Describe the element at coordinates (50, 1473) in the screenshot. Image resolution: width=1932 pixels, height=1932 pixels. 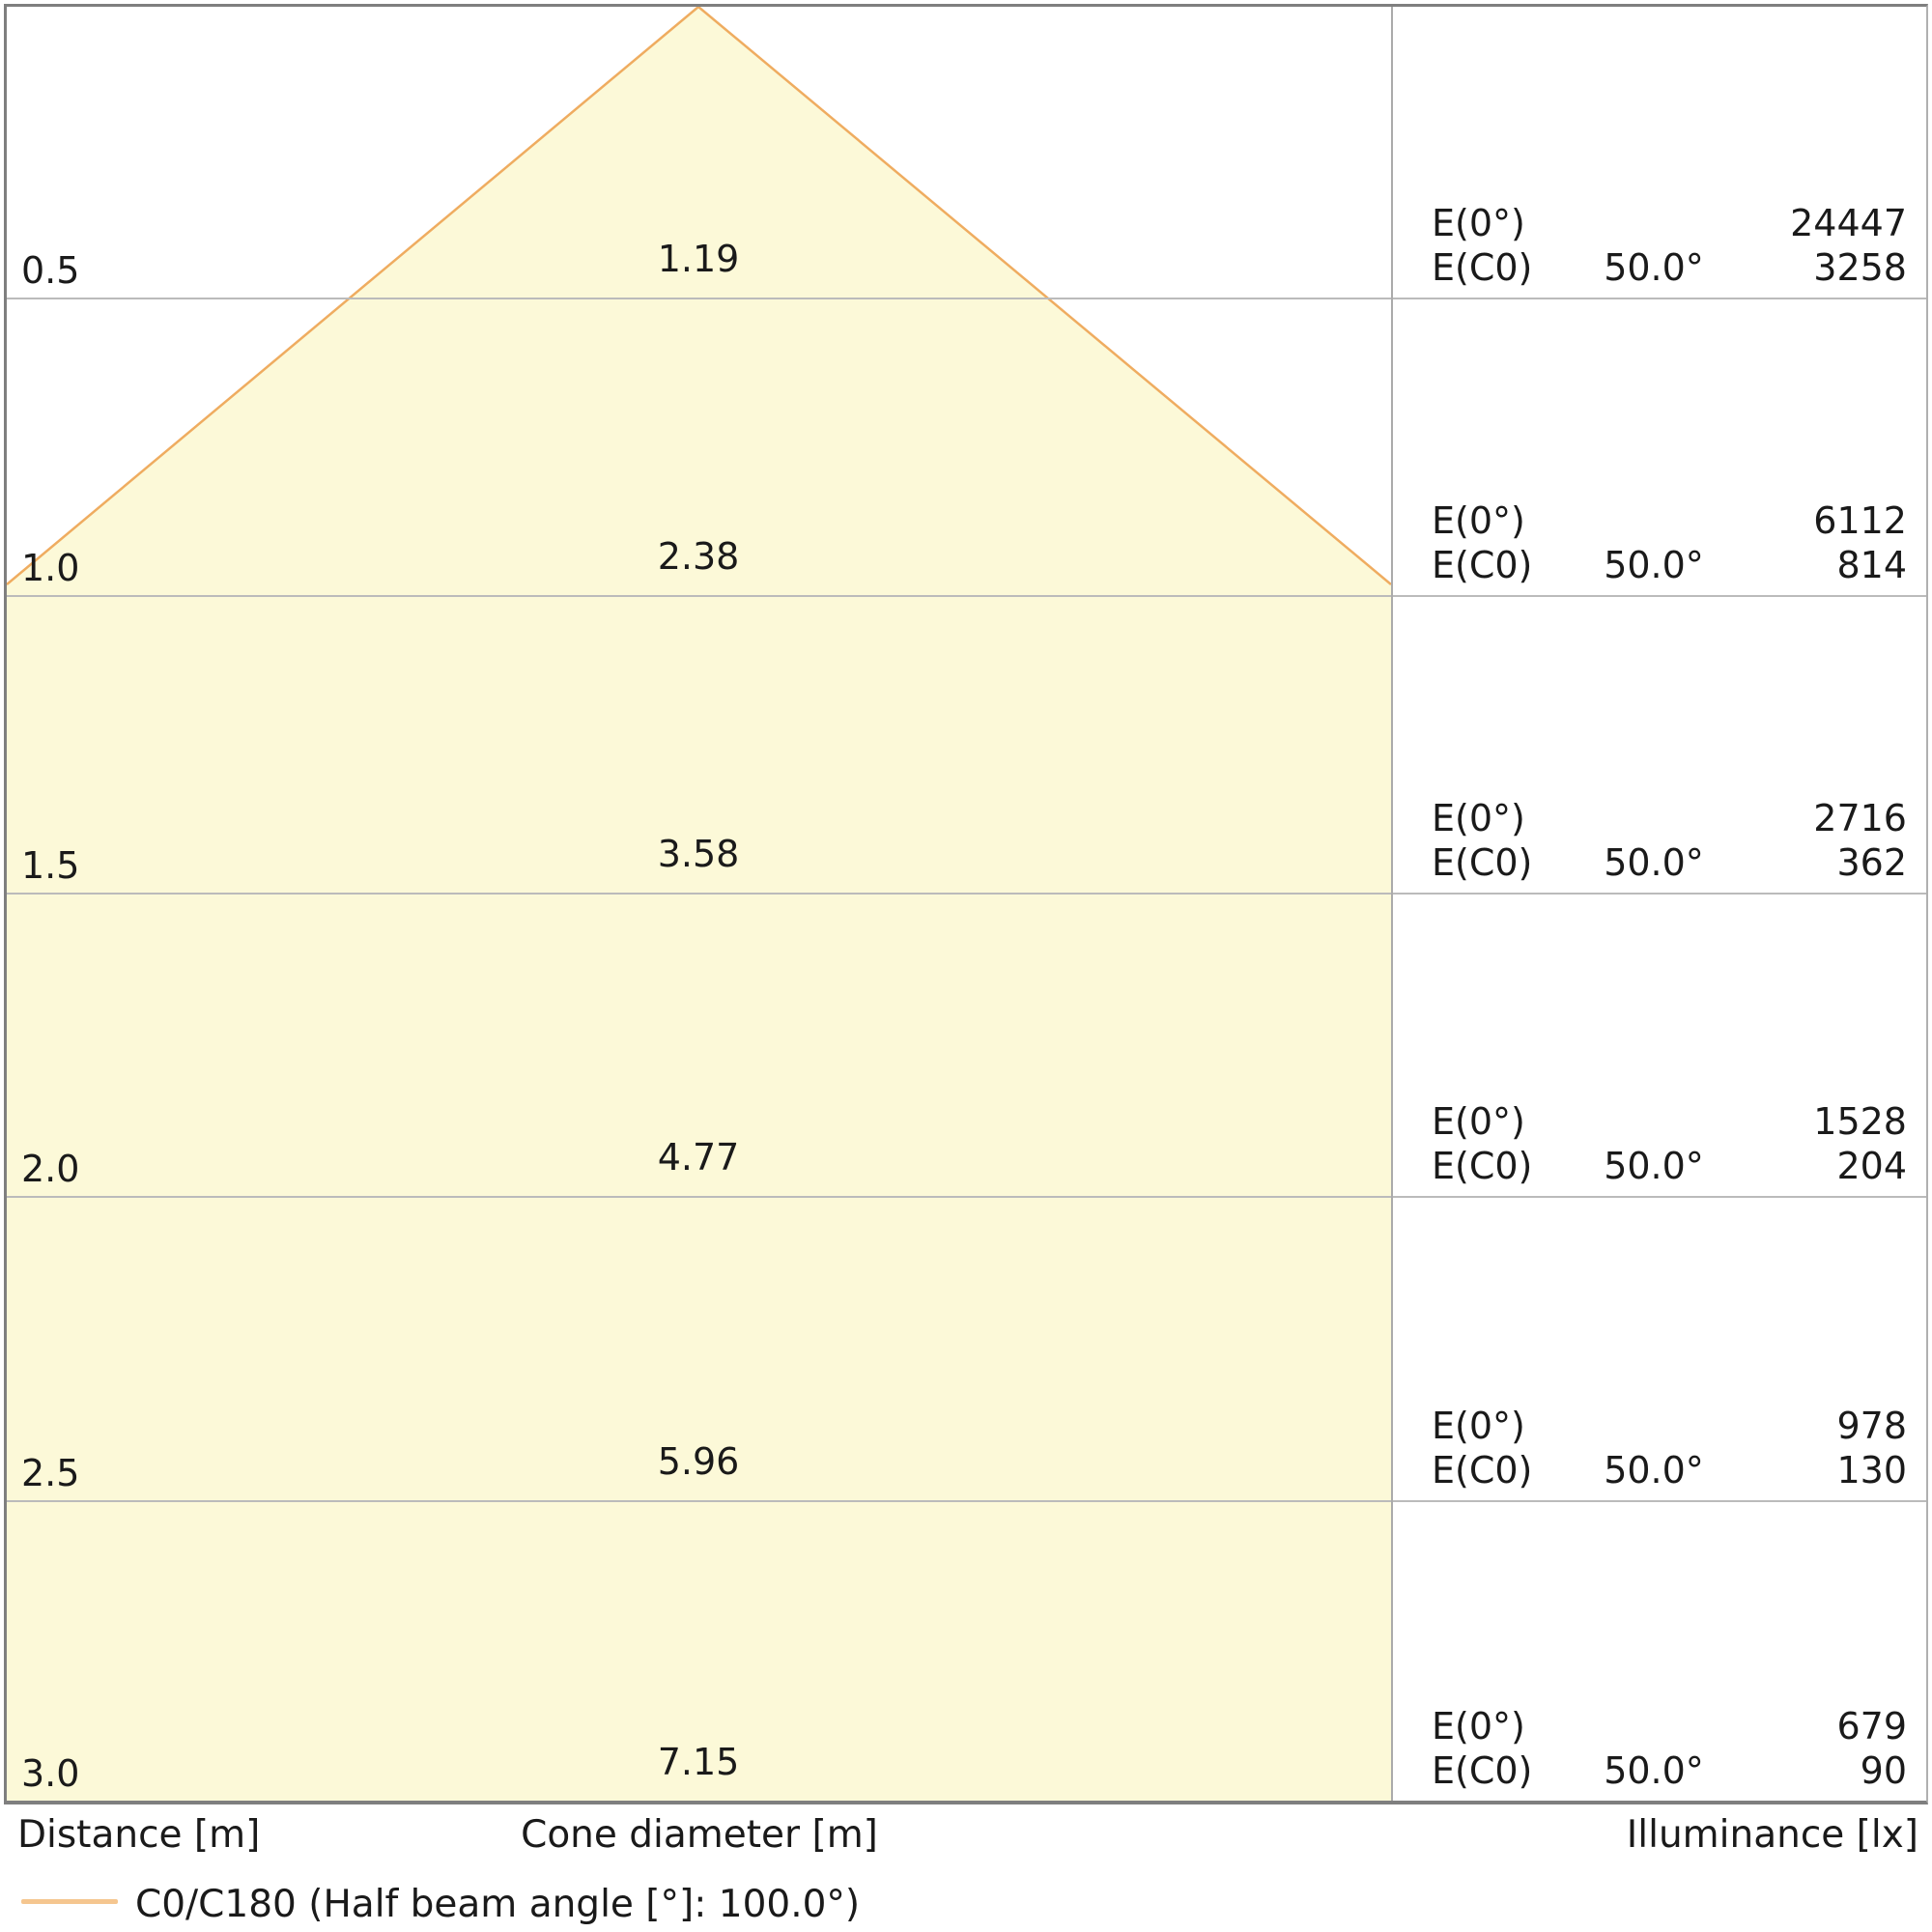
I see `distance-tick-label: 2.5` at that location.